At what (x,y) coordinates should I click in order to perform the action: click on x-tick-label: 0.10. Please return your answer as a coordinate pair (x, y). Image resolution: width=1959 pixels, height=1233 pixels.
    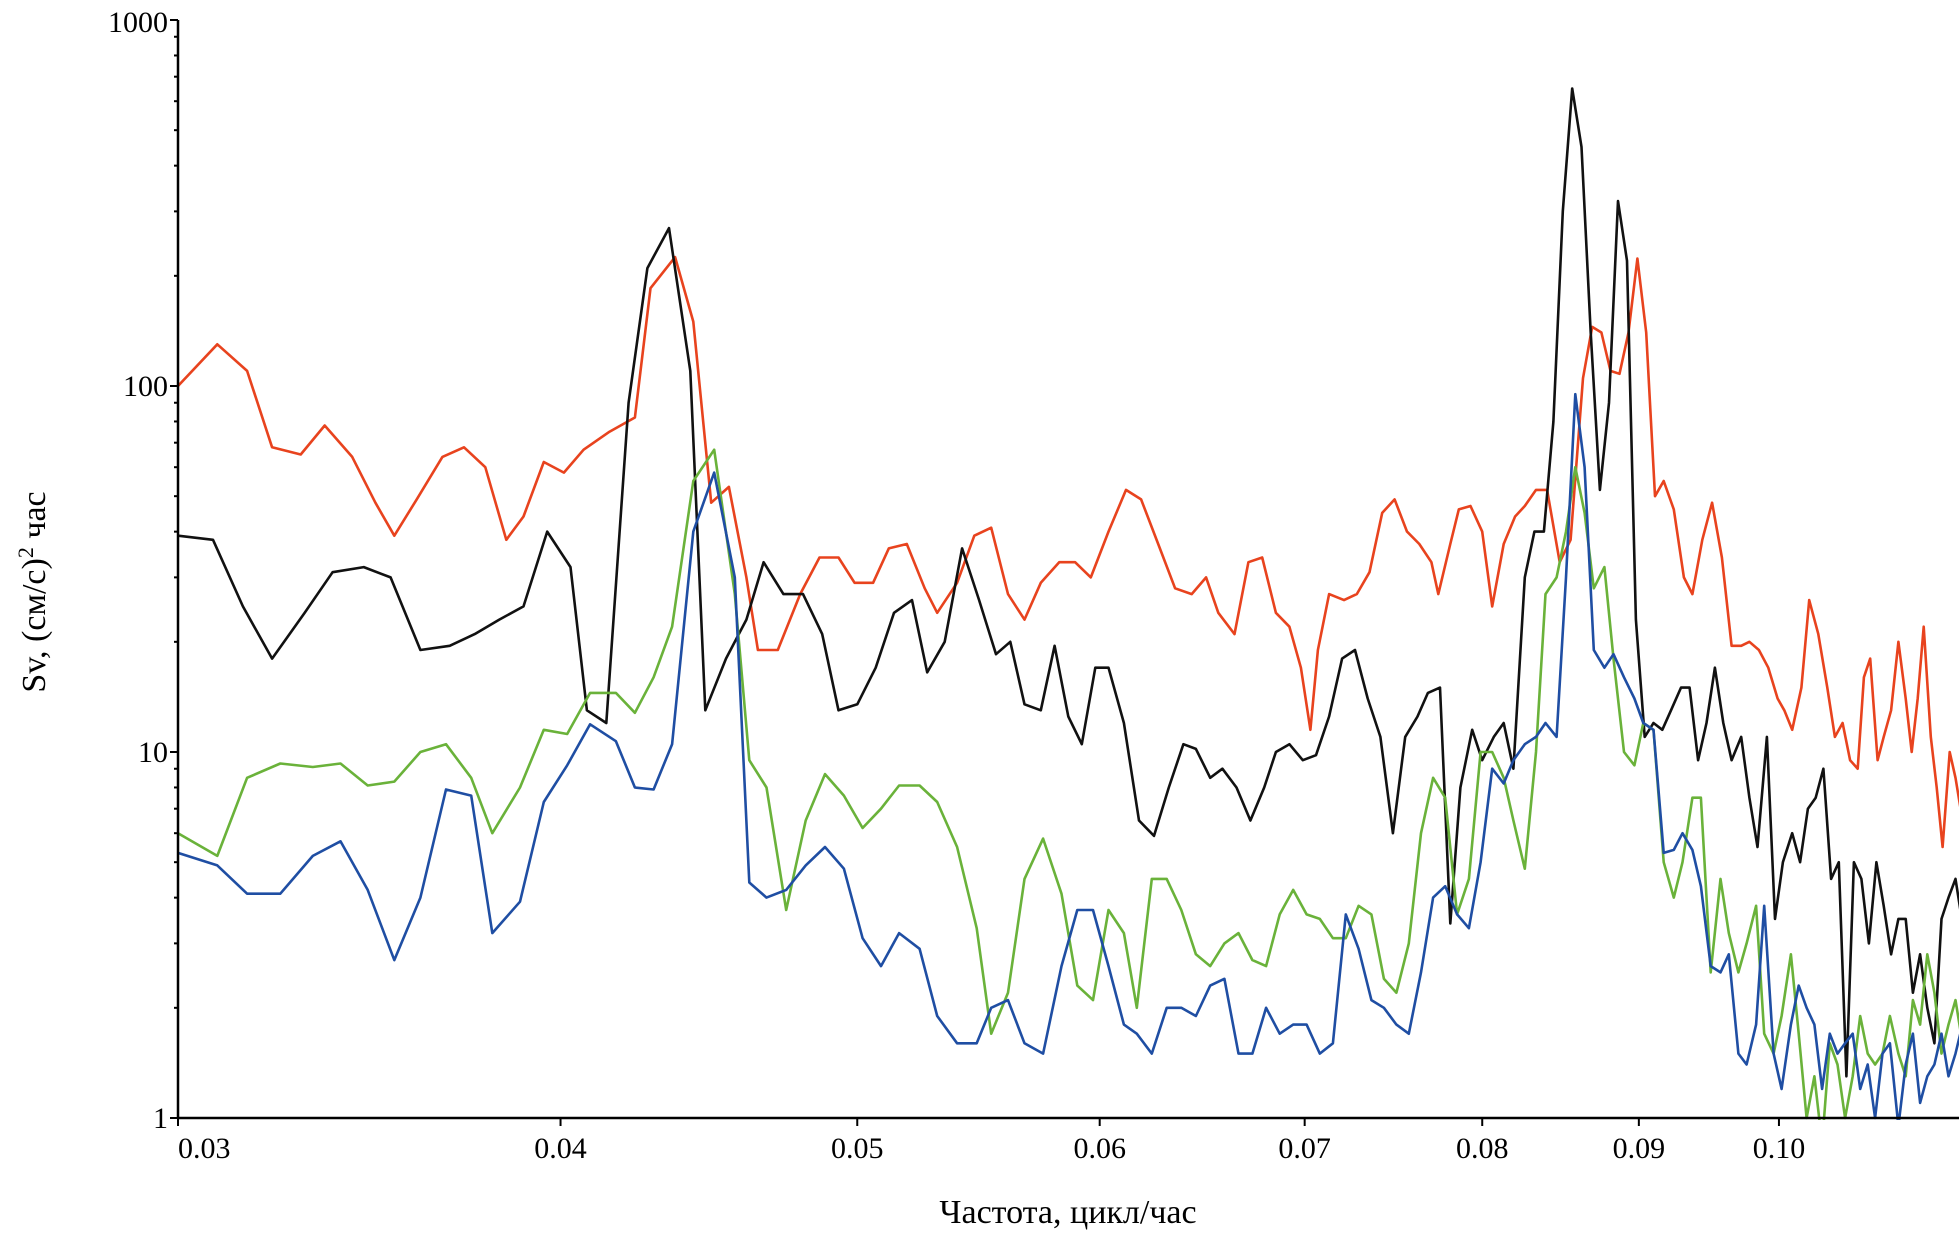
    Looking at the image, I should click on (1779, 1148).